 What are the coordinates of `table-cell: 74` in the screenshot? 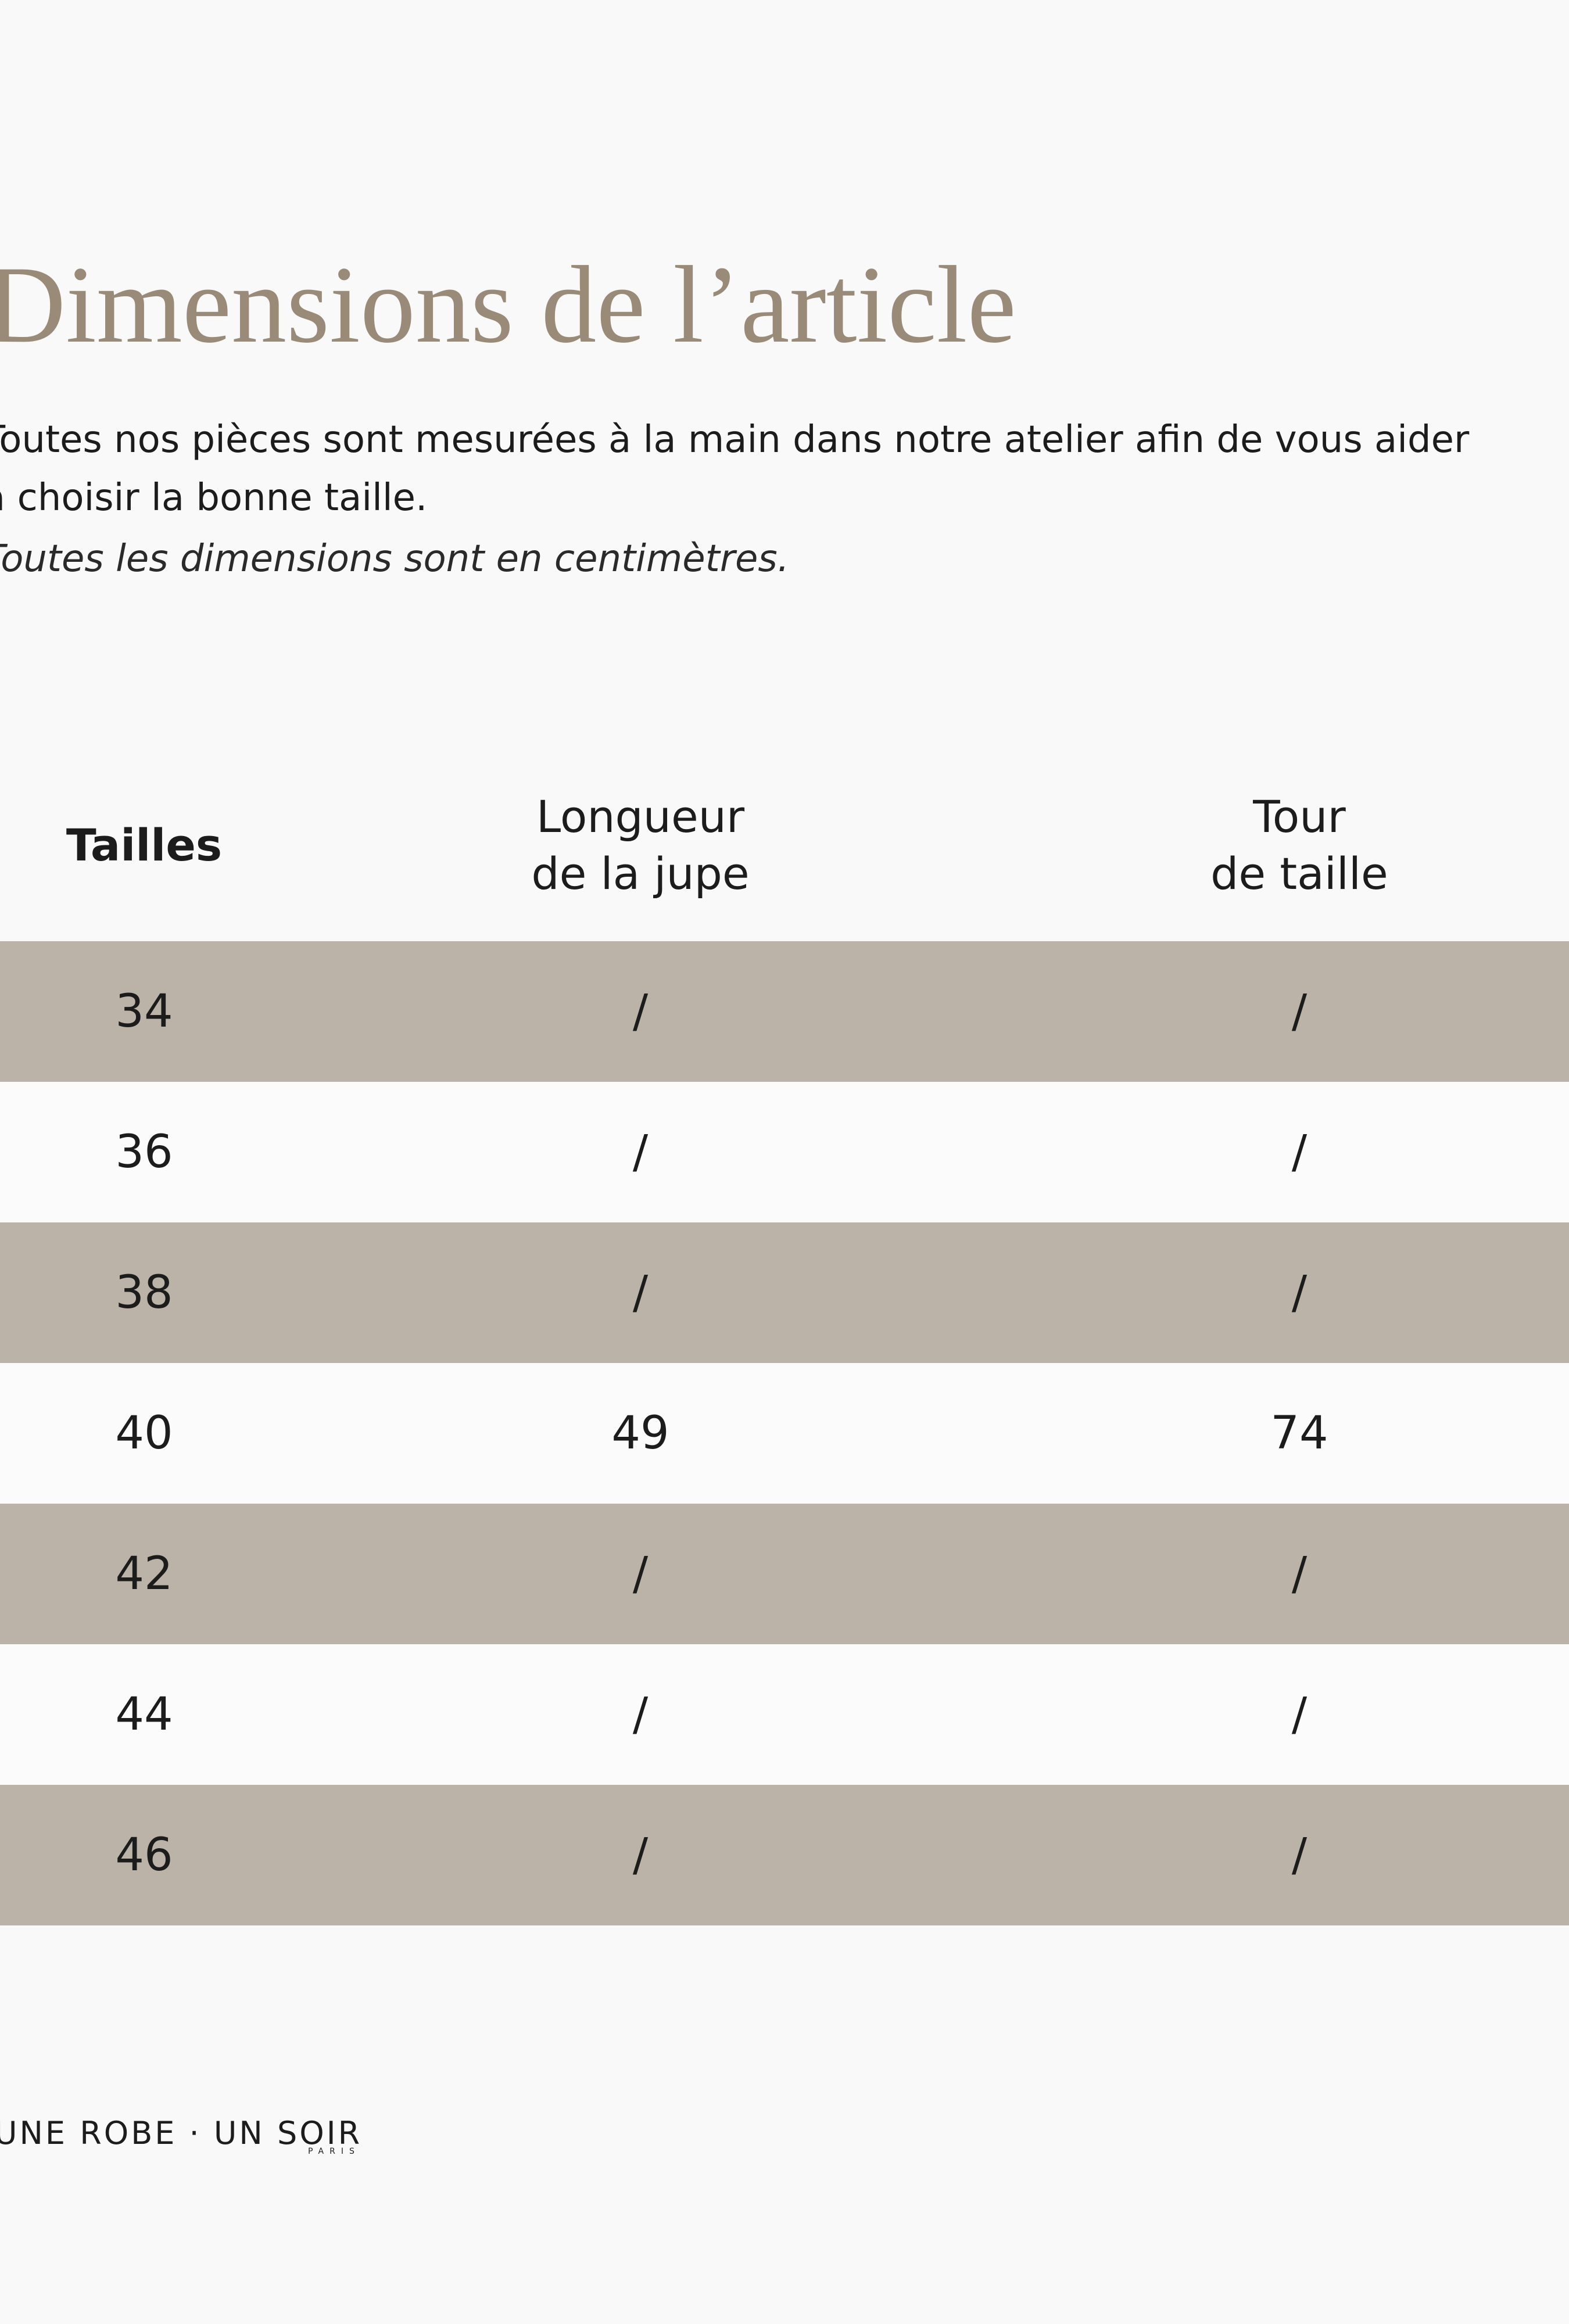 It's located at (1299, 1433).